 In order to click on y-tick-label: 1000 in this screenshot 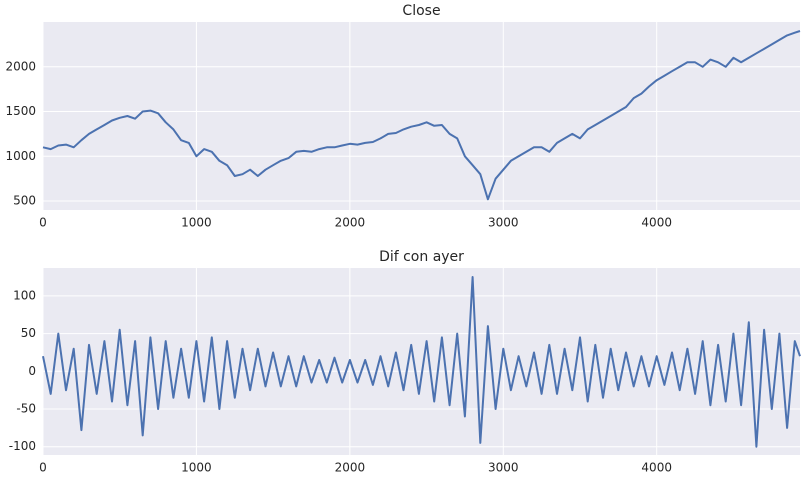, I will do `click(20, 156)`.